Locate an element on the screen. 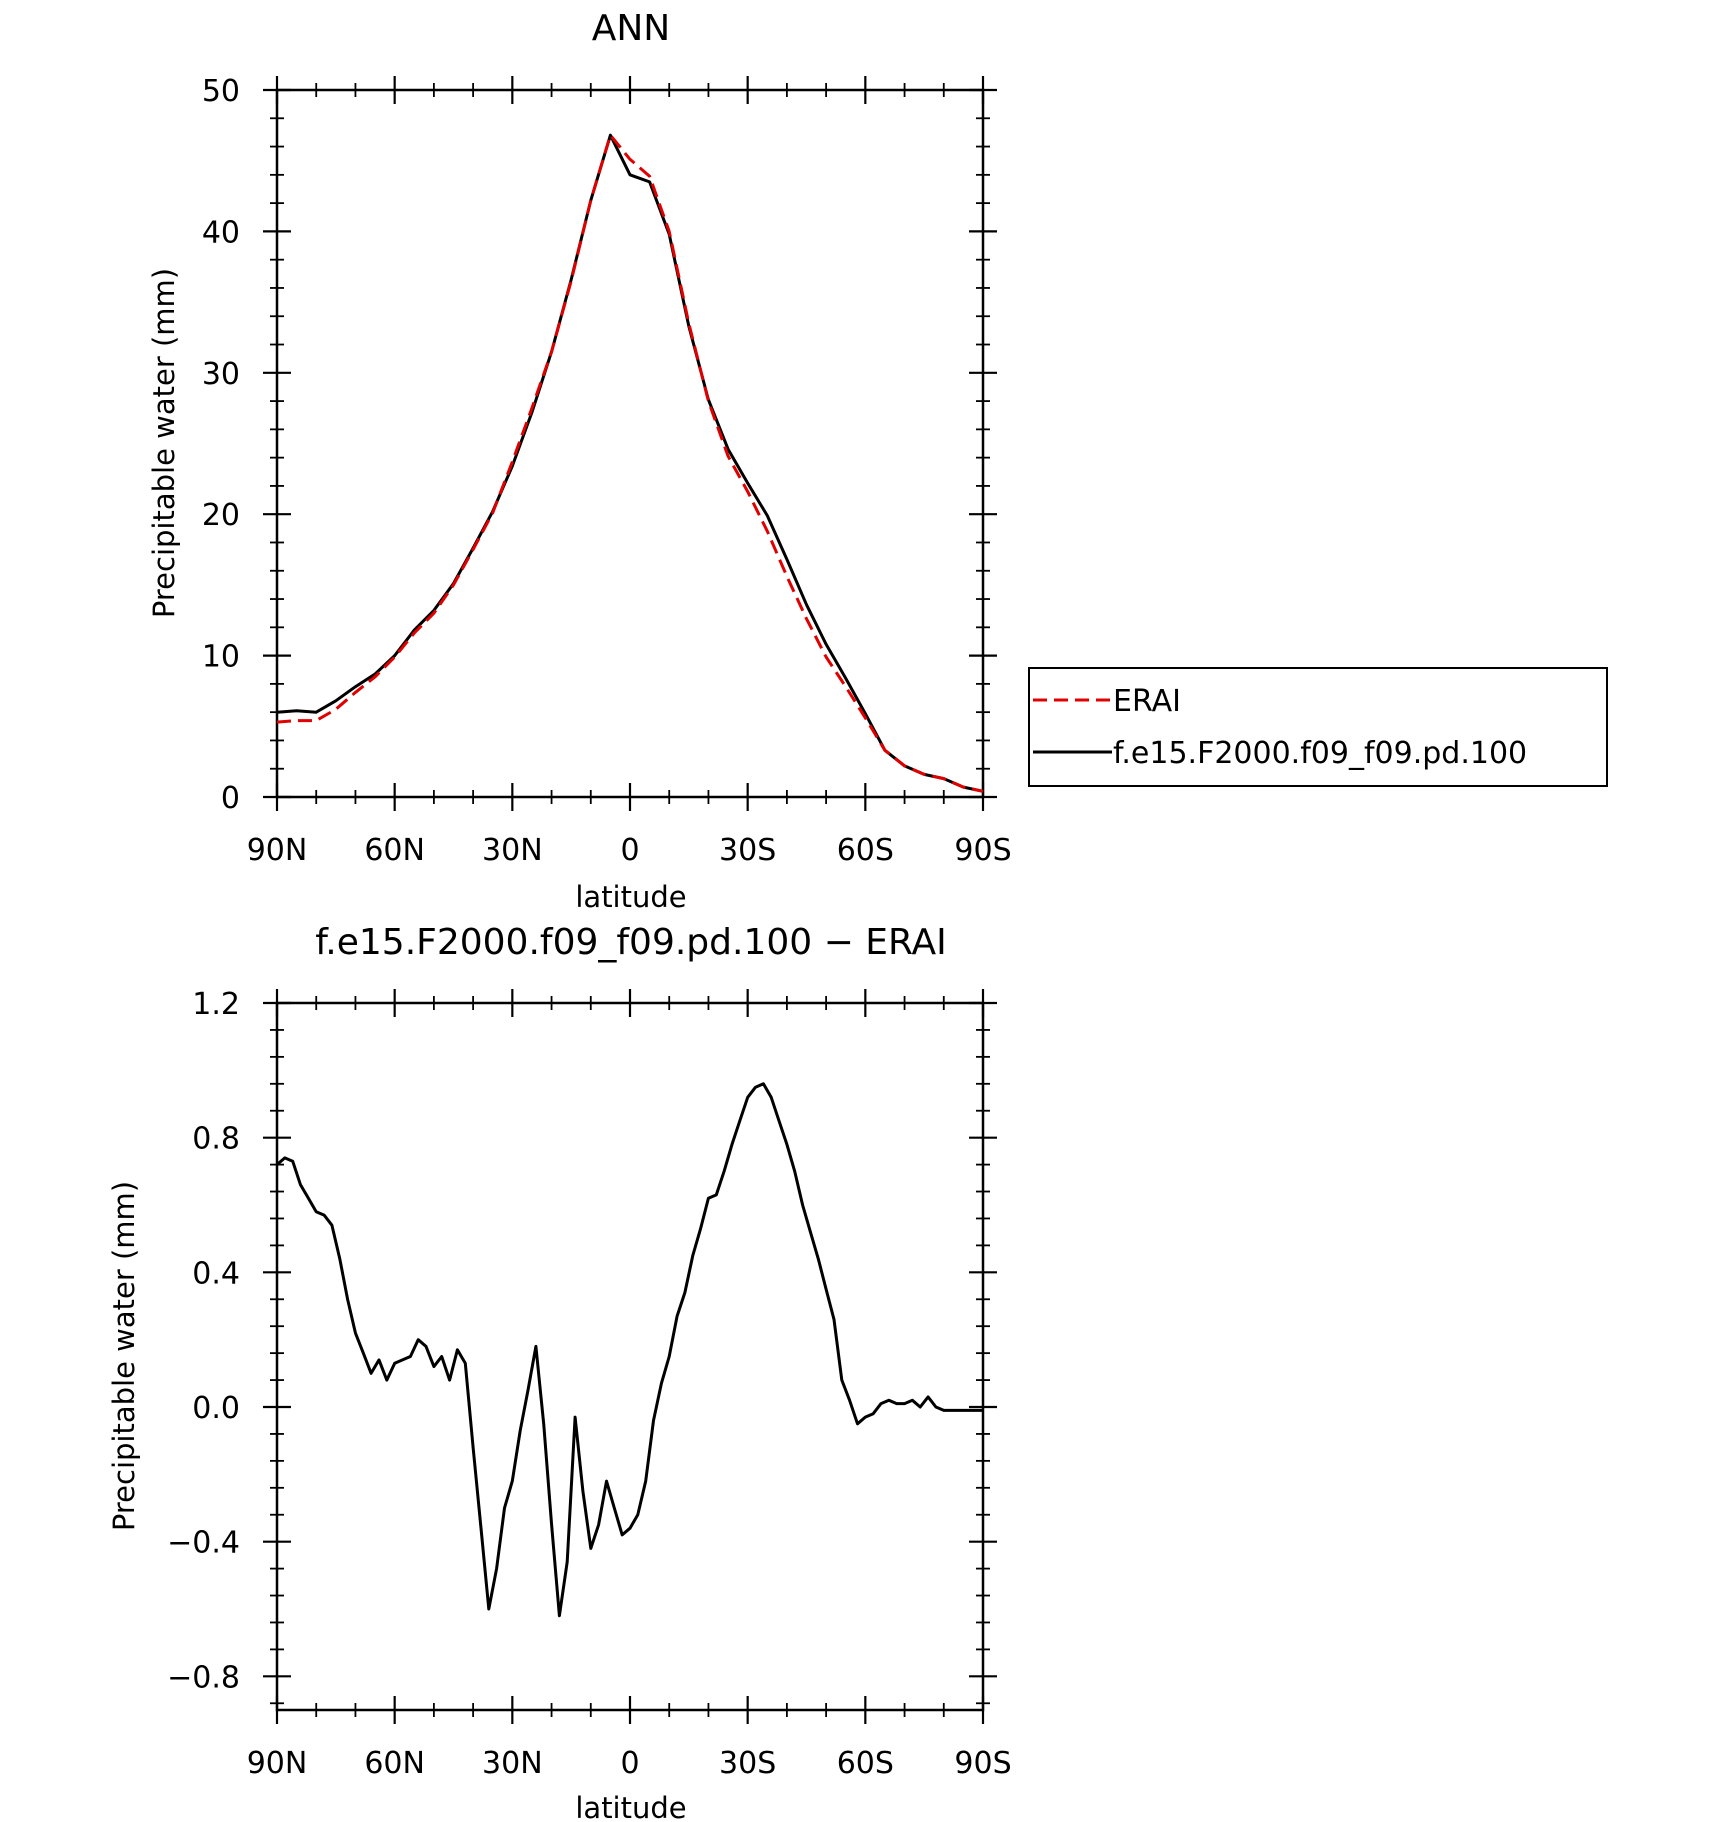  legend-label-erai: ERAI is located at coordinates (1147, 701).